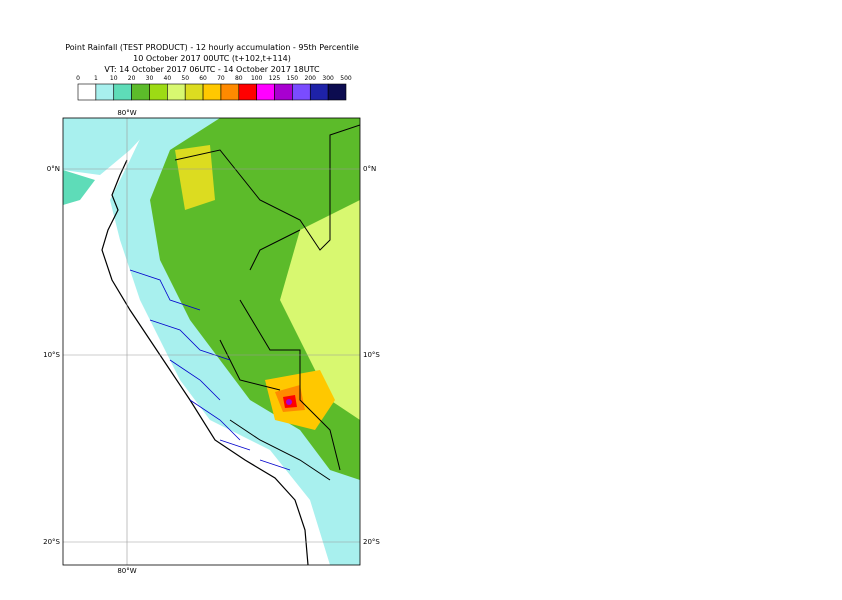  What do you see at coordinates (221, 78) in the screenshot?
I see `legend-label: 70` at bounding box center [221, 78].